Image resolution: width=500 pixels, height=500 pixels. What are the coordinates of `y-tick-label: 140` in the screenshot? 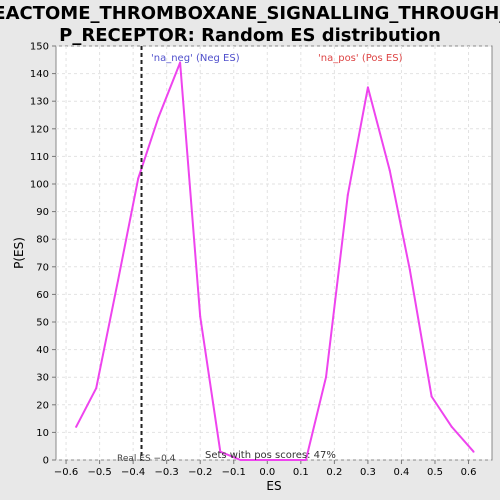 It's located at (39, 74).